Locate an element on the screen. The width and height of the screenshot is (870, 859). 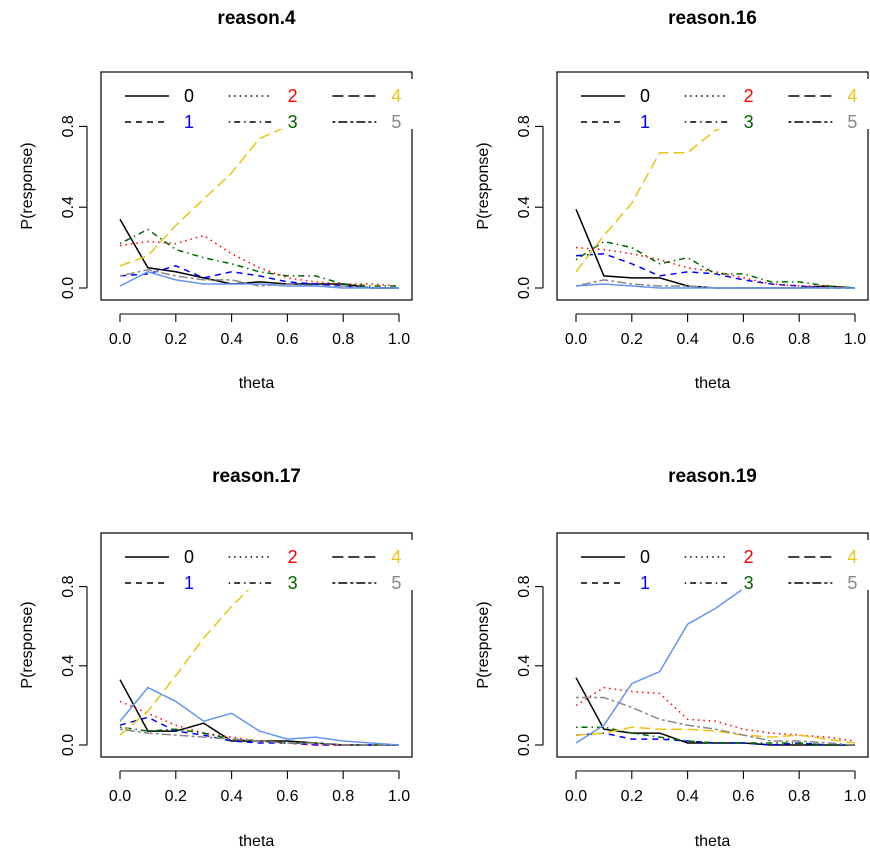
panel-title: reason.19 is located at coordinates (712, 476).